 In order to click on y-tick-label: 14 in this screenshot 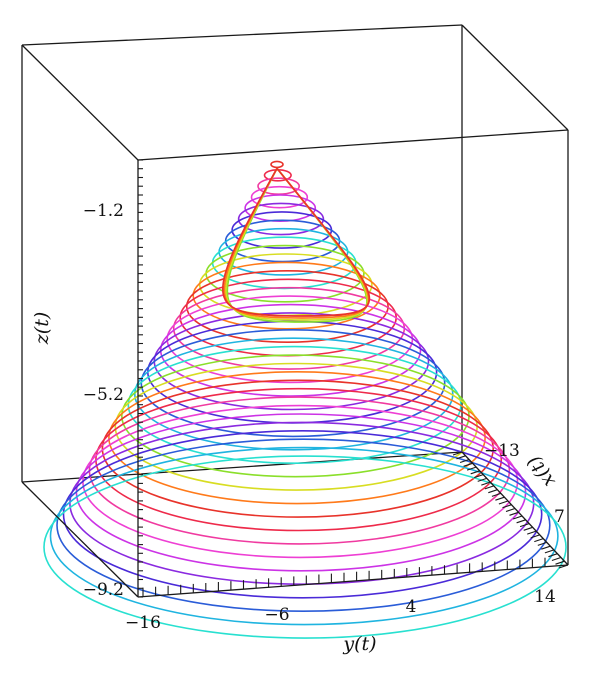, I will do `click(545, 597)`.